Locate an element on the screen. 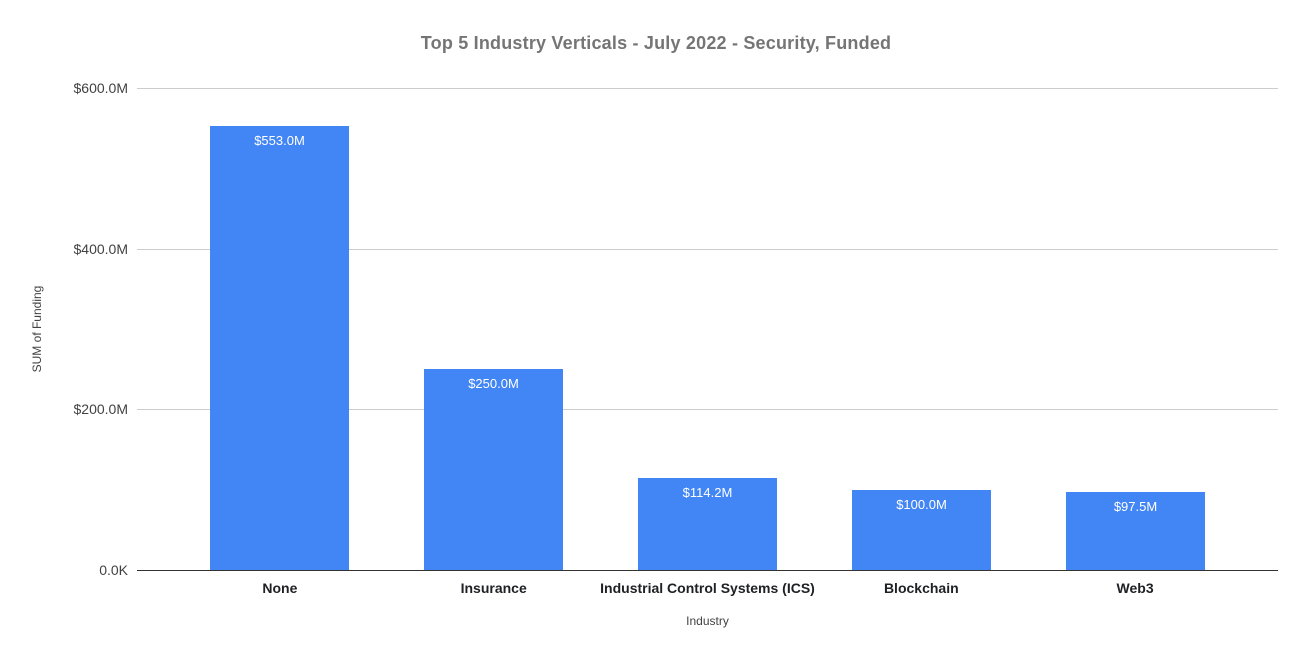  bar-value-label: $114.2M is located at coordinates (707, 492).